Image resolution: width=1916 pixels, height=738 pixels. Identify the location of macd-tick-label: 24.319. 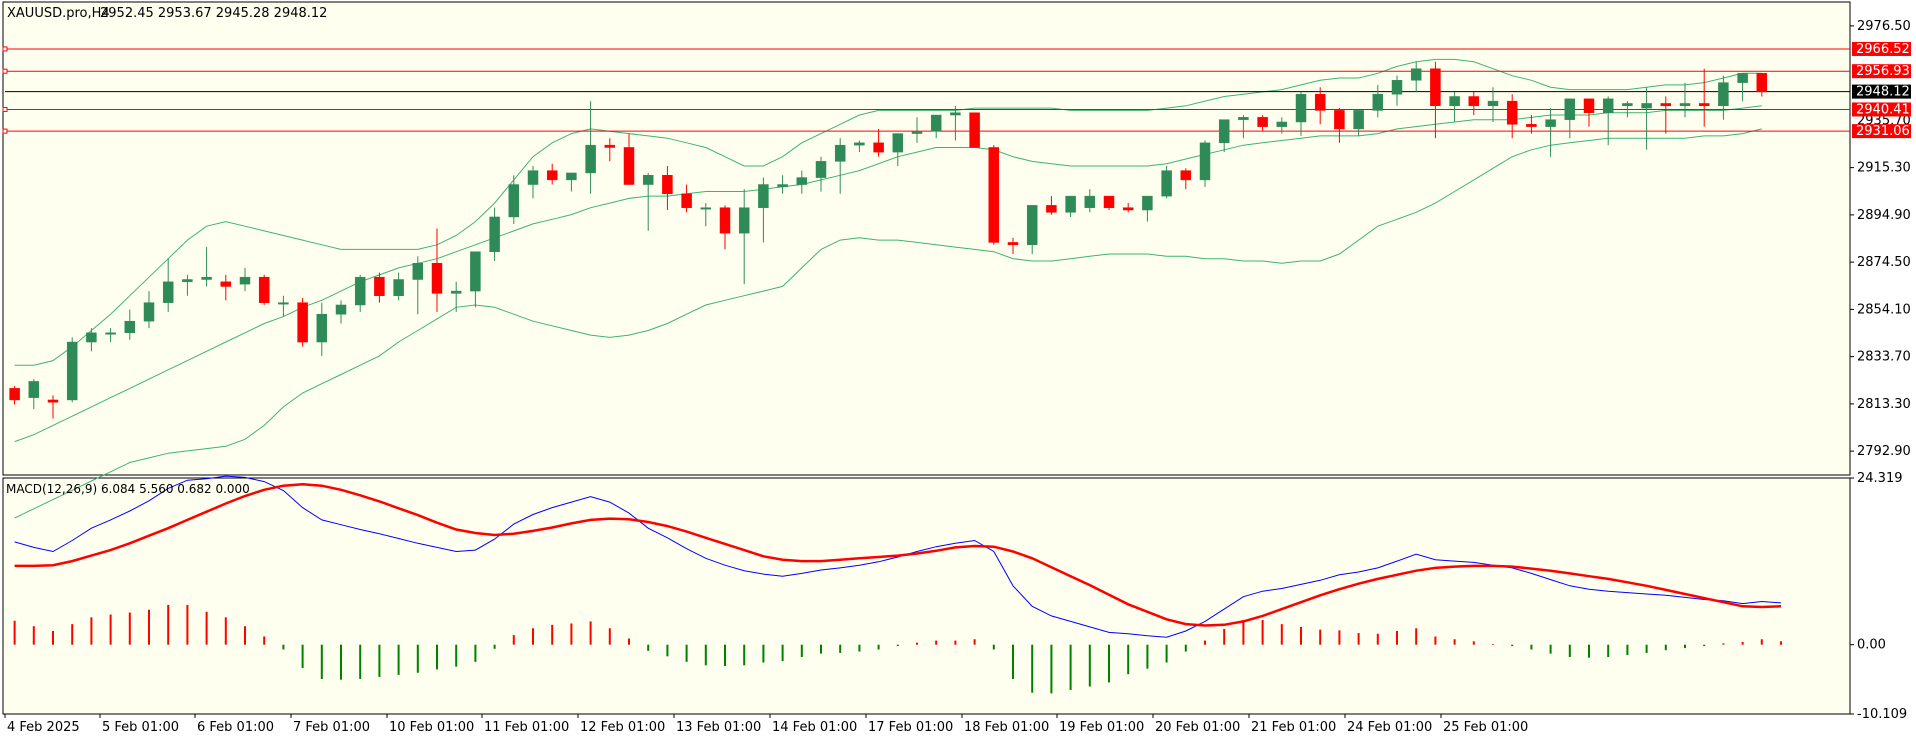
(1880, 478).